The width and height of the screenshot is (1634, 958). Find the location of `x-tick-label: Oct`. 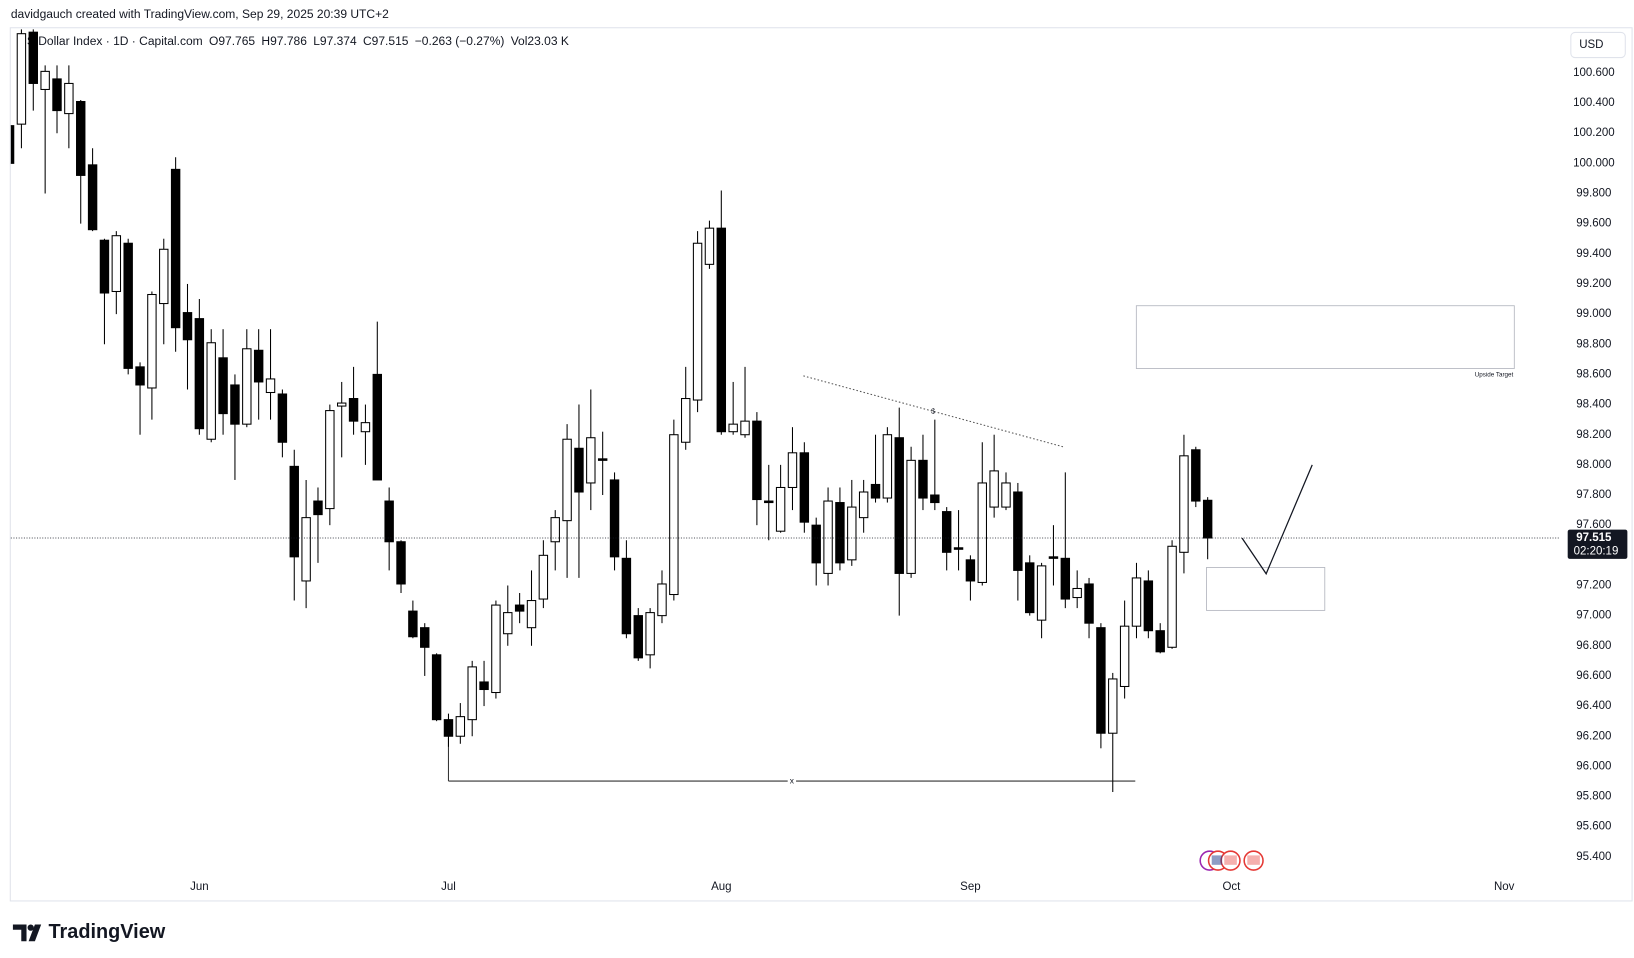

x-tick-label: Oct is located at coordinates (1231, 887).